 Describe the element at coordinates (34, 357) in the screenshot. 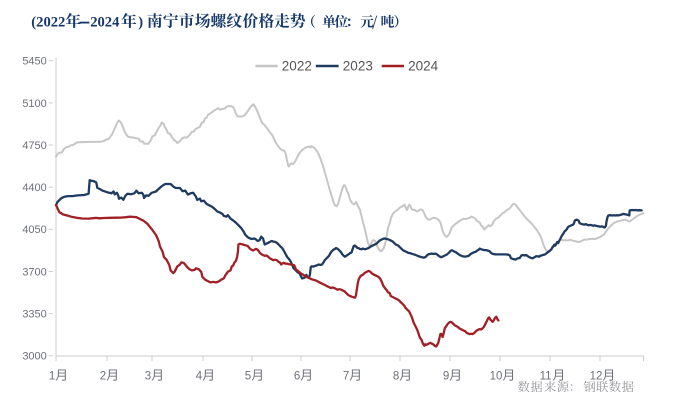

I see `svg-text: 3000` at that location.